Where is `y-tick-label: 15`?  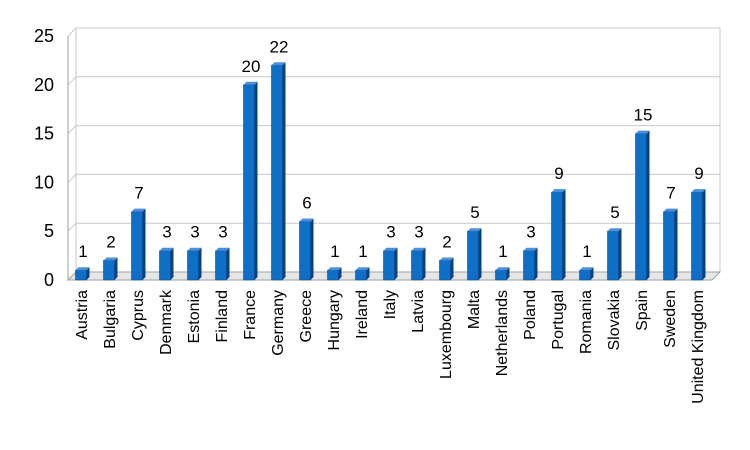
y-tick-label: 15 is located at coordinates (44, 134).